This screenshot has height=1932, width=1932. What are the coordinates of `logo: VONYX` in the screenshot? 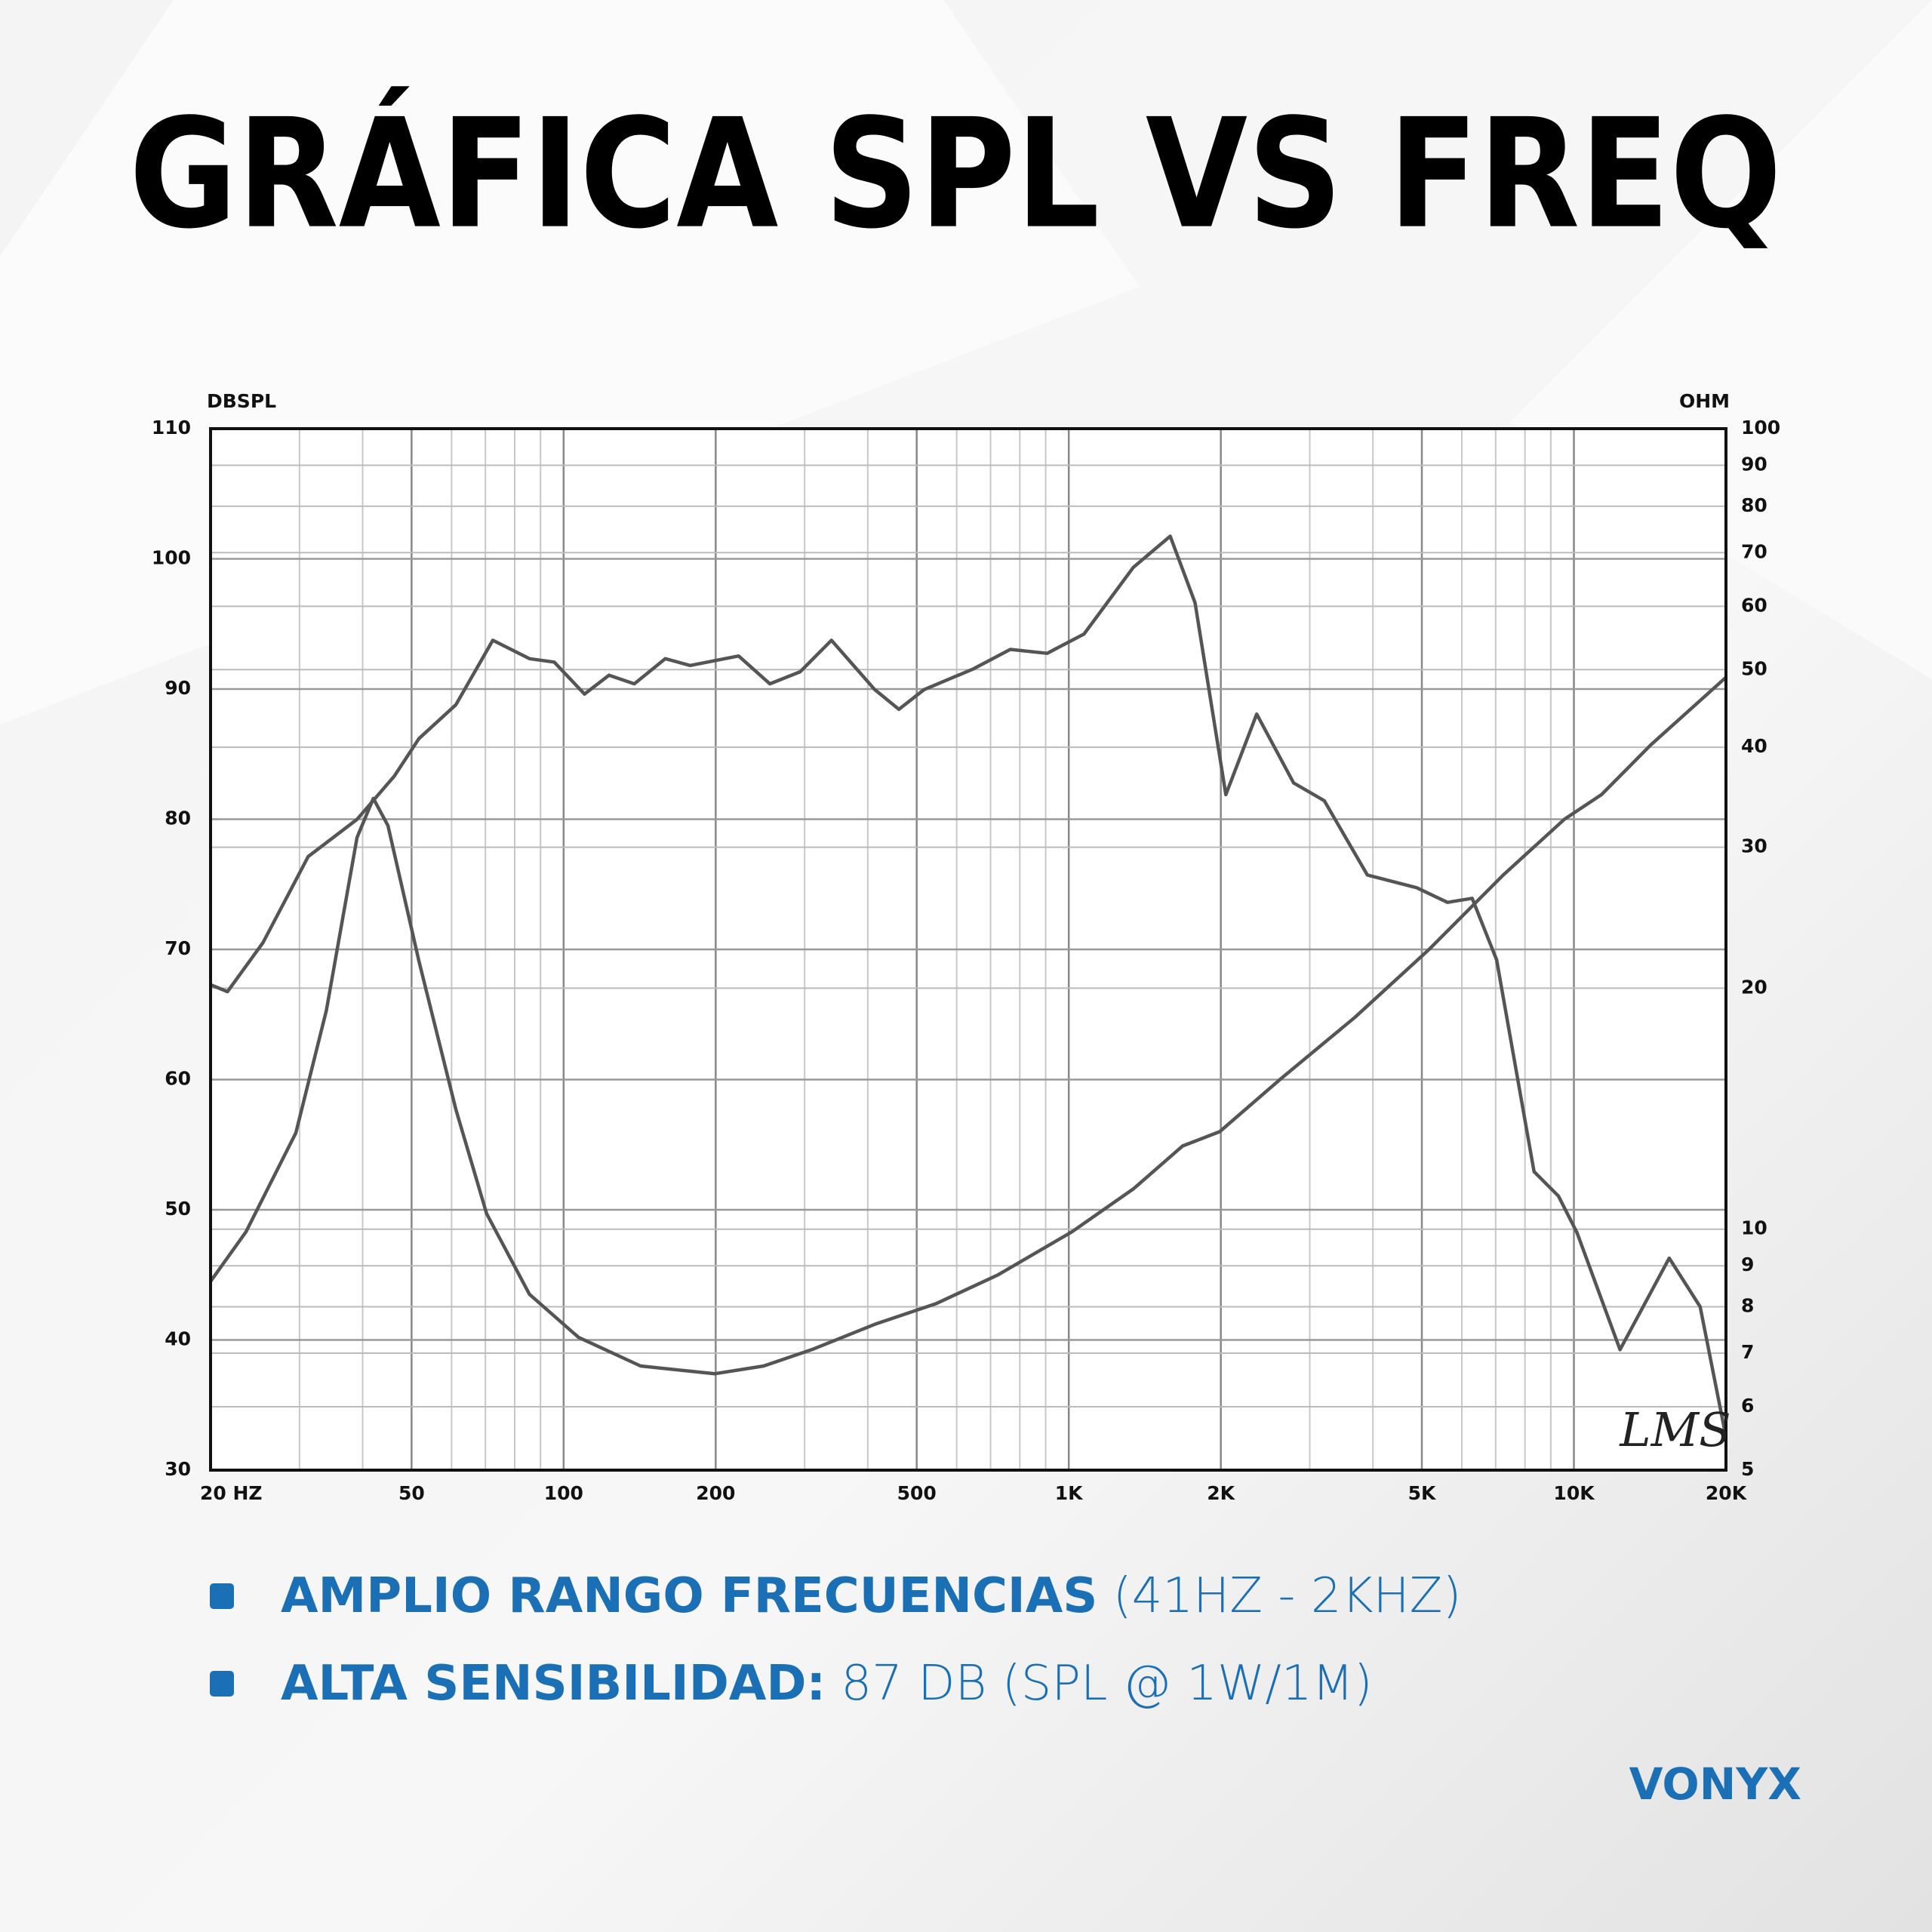 It's located at (1715, 1784).